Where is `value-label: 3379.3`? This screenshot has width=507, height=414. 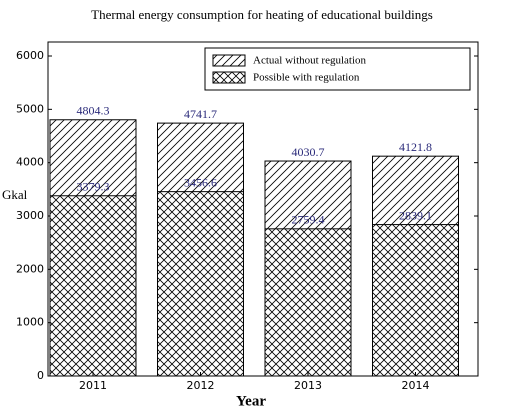 value-label: 3379.3 is located at coordinates (93, 187).